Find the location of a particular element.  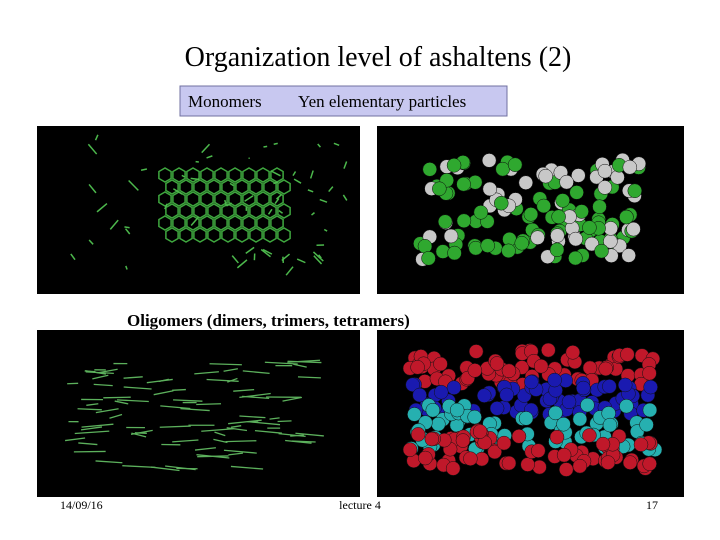

box-left-label: Monomers is located at coordinates (225, 101).